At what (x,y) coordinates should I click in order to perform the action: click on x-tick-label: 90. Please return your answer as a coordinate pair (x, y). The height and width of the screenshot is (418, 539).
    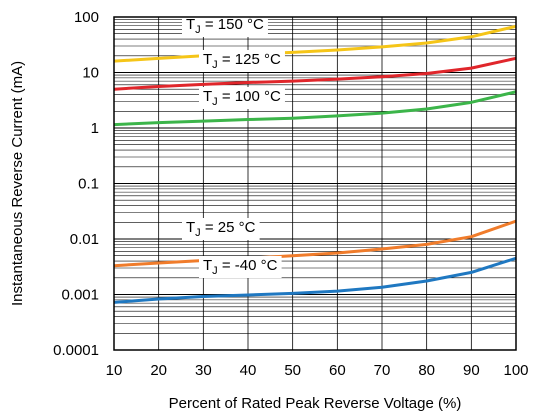
    Looking at the image, I should click on (471, 370).